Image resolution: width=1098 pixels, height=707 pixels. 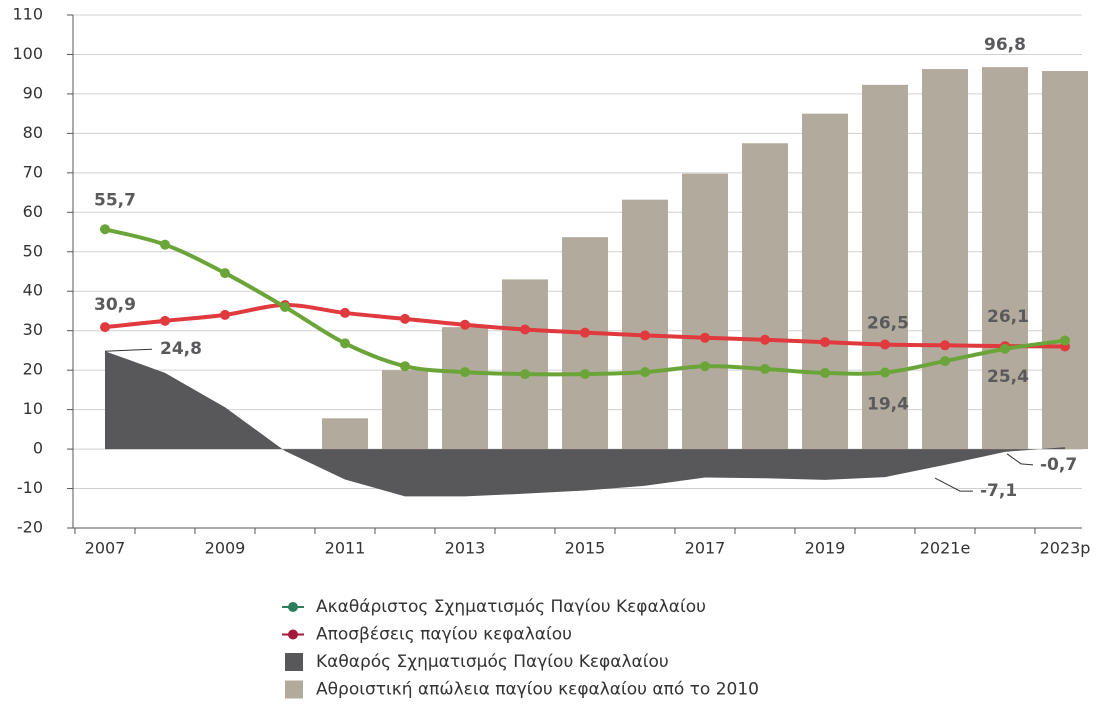 I want to click on y-tick-label: 50, so click(x=33, y=250).